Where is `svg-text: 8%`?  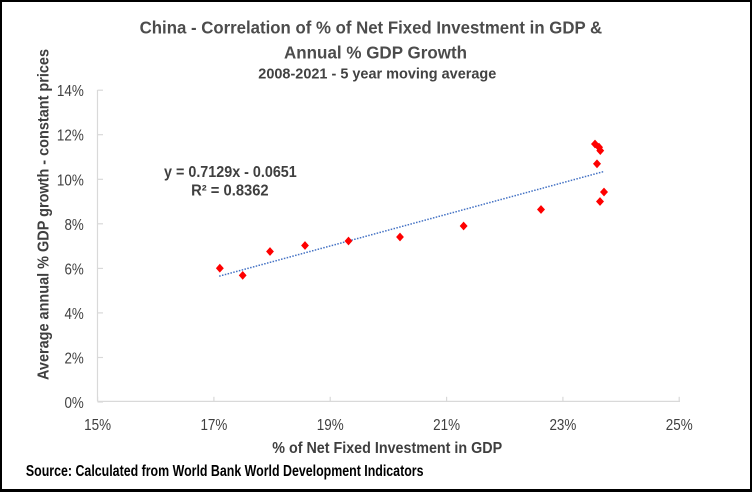
svg-text: 8% is located at coordinates (74, 225).